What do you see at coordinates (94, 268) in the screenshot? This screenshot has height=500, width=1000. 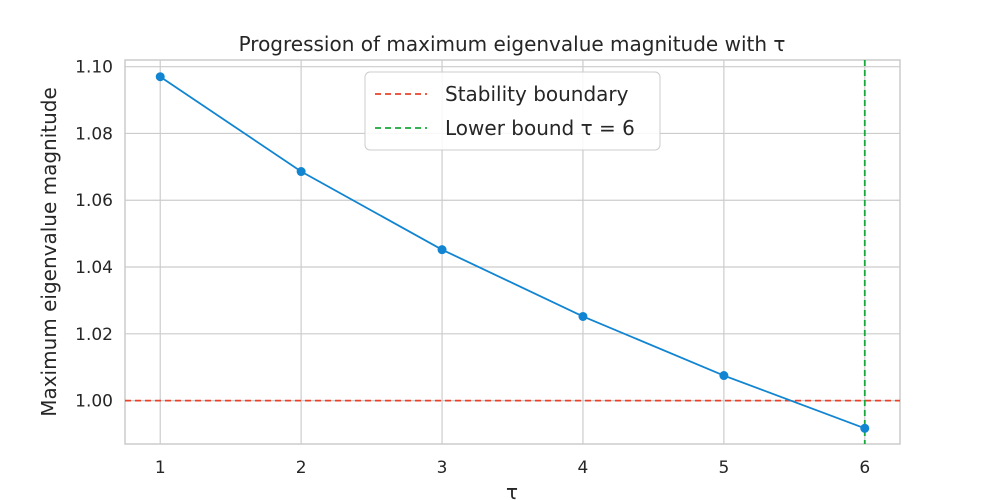 I see `y-tick-label: 1.04` at bounding box center [94, 268].